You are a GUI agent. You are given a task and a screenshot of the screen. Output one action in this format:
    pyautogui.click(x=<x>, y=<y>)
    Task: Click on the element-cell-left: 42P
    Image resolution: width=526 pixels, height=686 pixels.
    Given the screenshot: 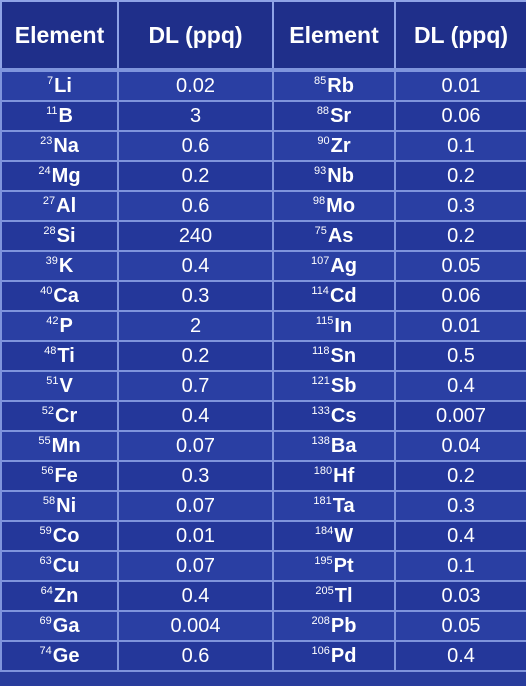 What is the action you would take?
    pyautogui.click(x=59, y=326)
    